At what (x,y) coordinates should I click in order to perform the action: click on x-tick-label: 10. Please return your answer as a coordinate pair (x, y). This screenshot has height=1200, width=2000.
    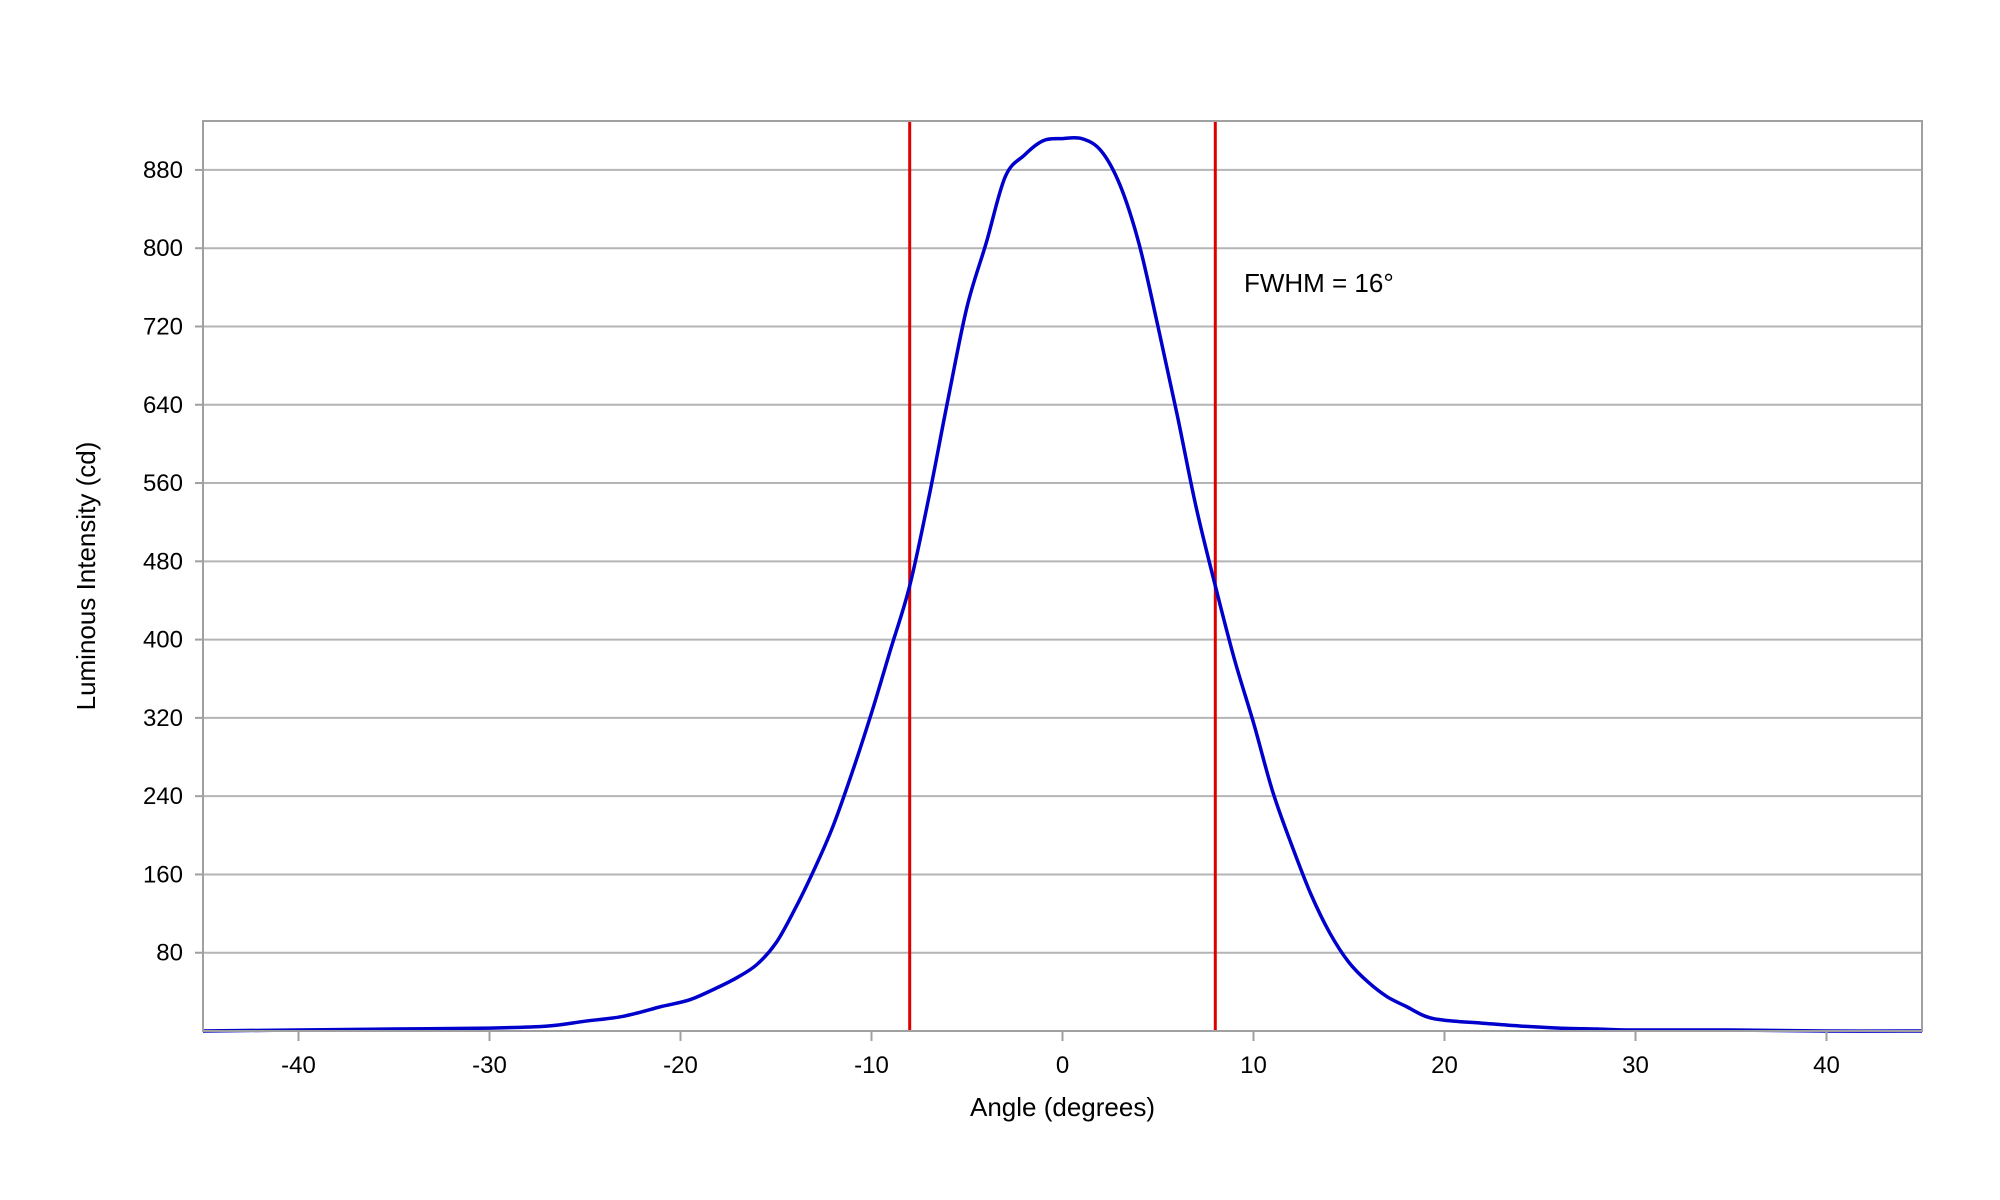
    Looking at the image, I should click on (1253, 1065).